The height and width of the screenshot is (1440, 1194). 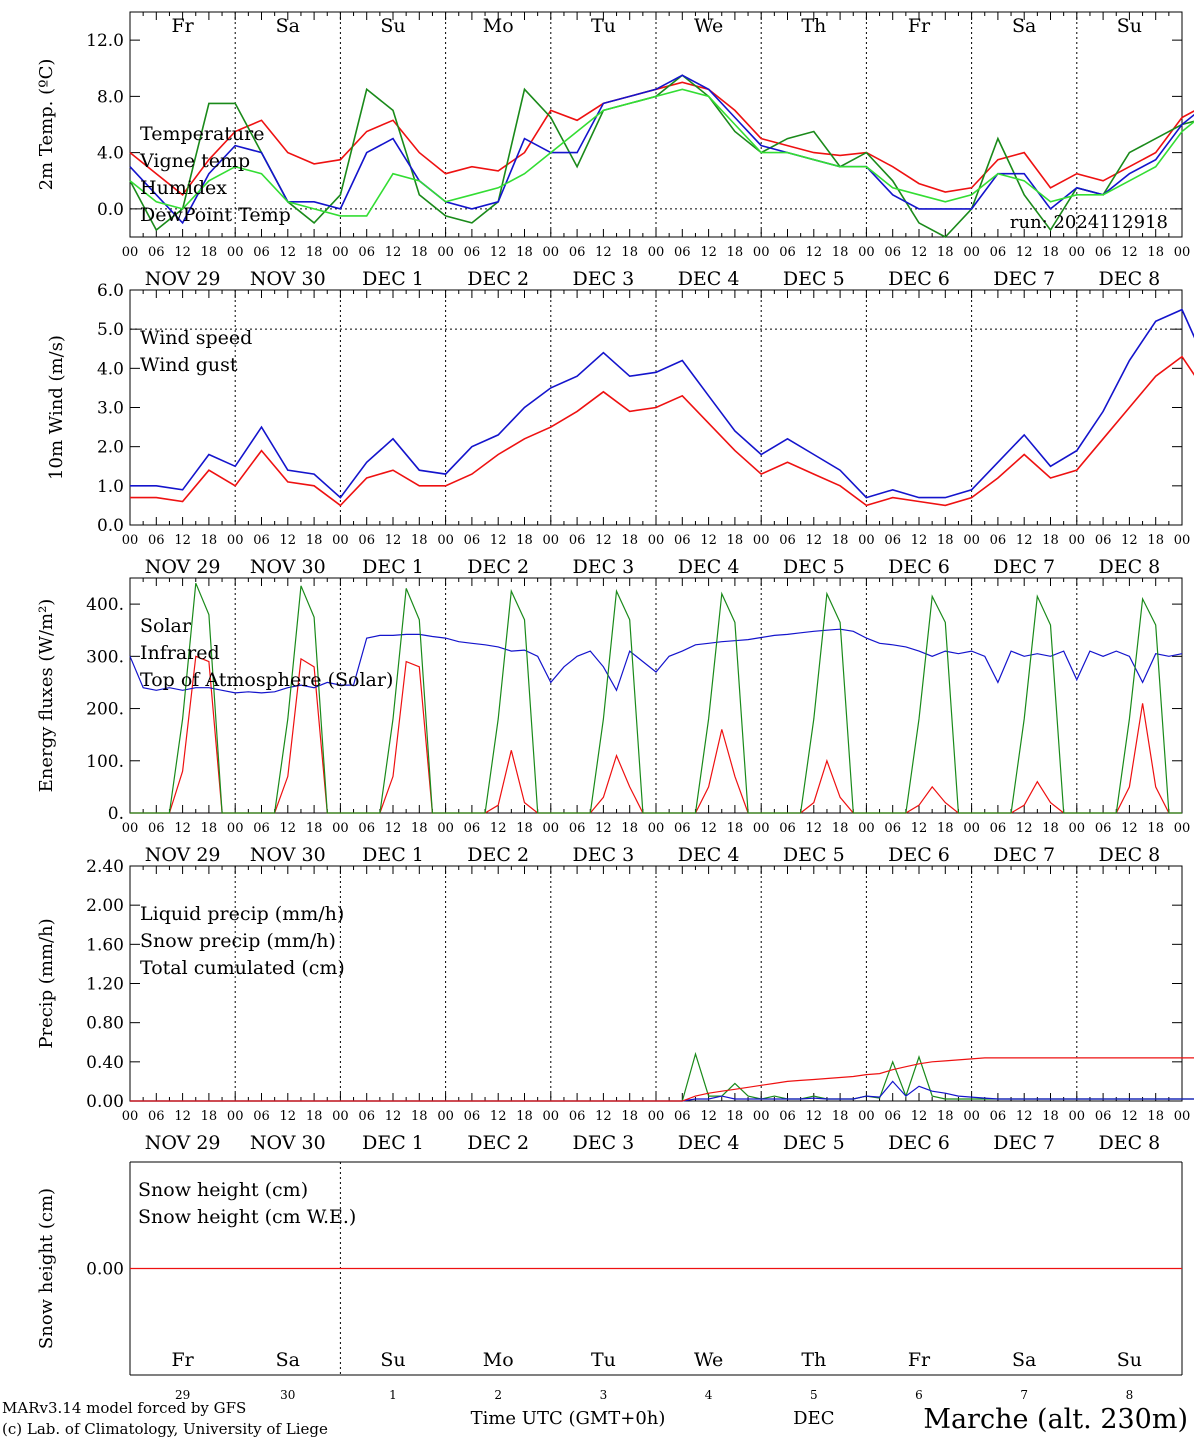 I want to click on y-tick-label: 8.0, so click(x=110, y=97).